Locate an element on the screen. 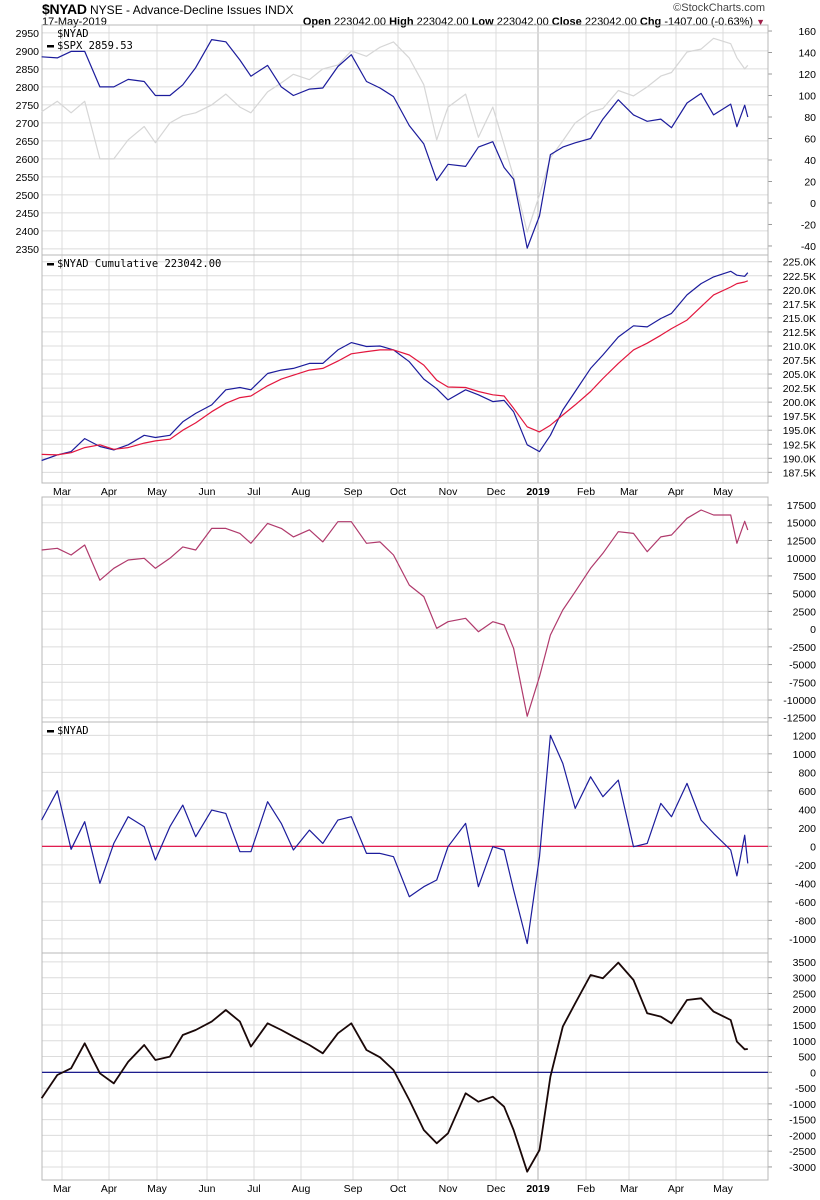 This screenshot has height=1200, width=820. left-axis-tick-label: 2850 is located at coordinates (28, 70).